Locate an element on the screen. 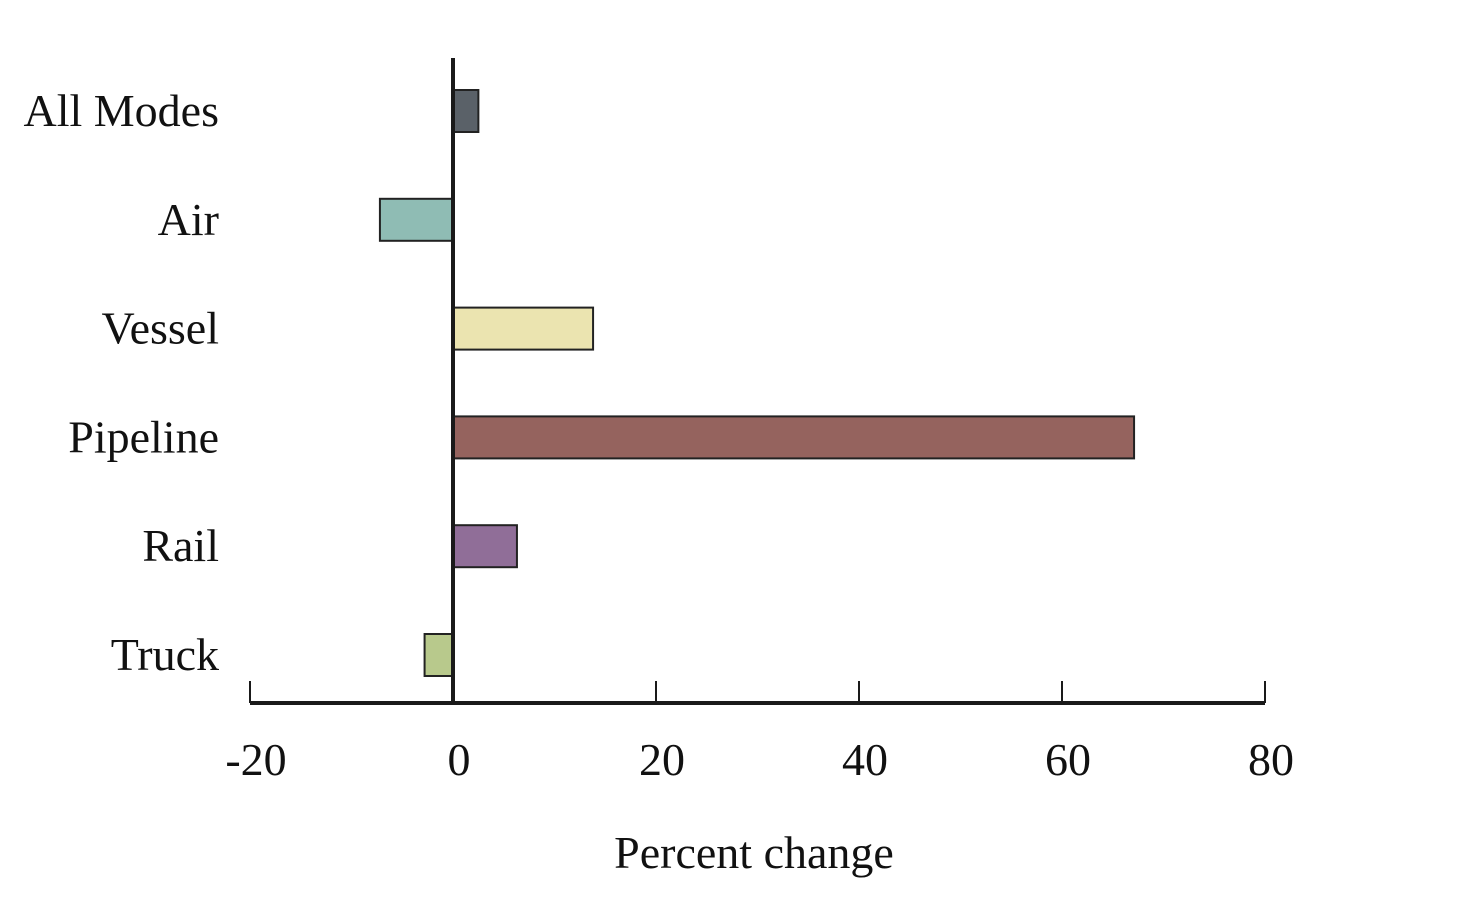  bar-all-modes is located at coordinates (466, 111).